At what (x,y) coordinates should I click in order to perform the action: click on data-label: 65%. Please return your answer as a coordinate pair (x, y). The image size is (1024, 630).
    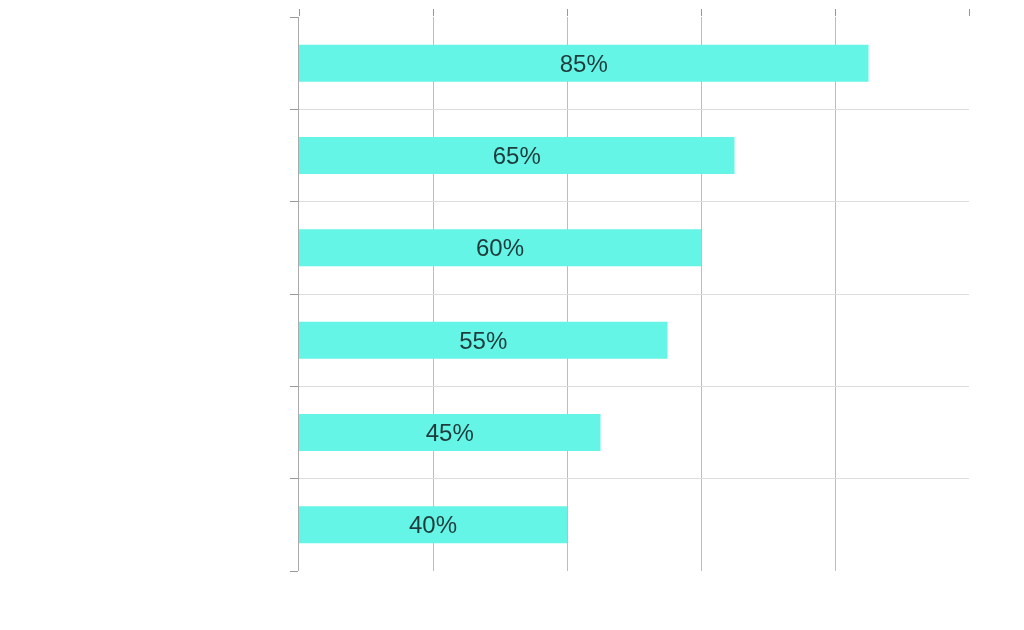
    Looking at the image, I should click on (516, 155).